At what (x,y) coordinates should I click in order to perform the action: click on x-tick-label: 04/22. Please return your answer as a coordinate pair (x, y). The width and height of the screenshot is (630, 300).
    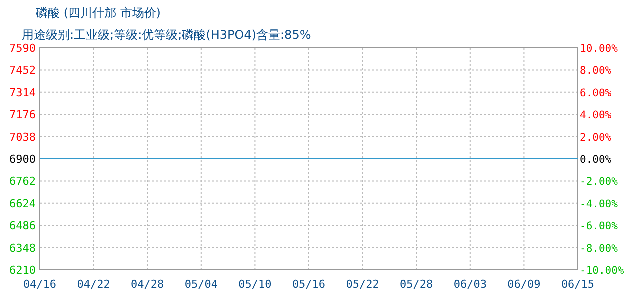
    Looking at the image, I should click on (93, 284).